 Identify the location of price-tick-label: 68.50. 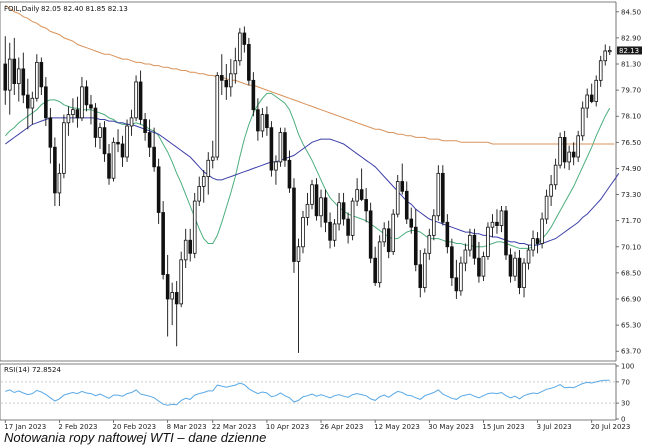
(631, 273).